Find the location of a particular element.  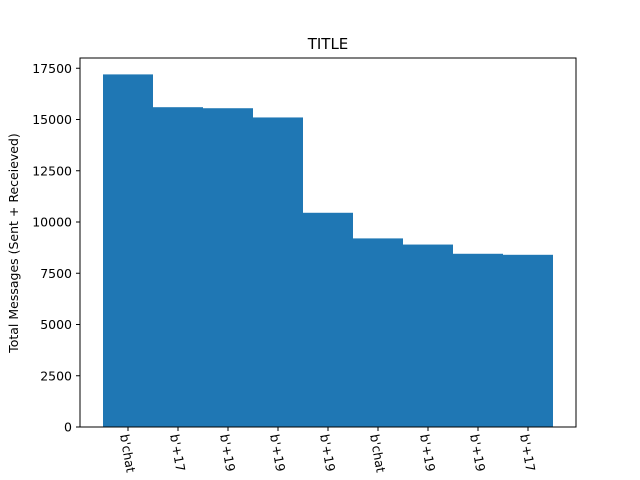

y-axis-ticks: 0 2500 5000 7500 10000 12500 15000 17500 is located at coordinates (56, 248).